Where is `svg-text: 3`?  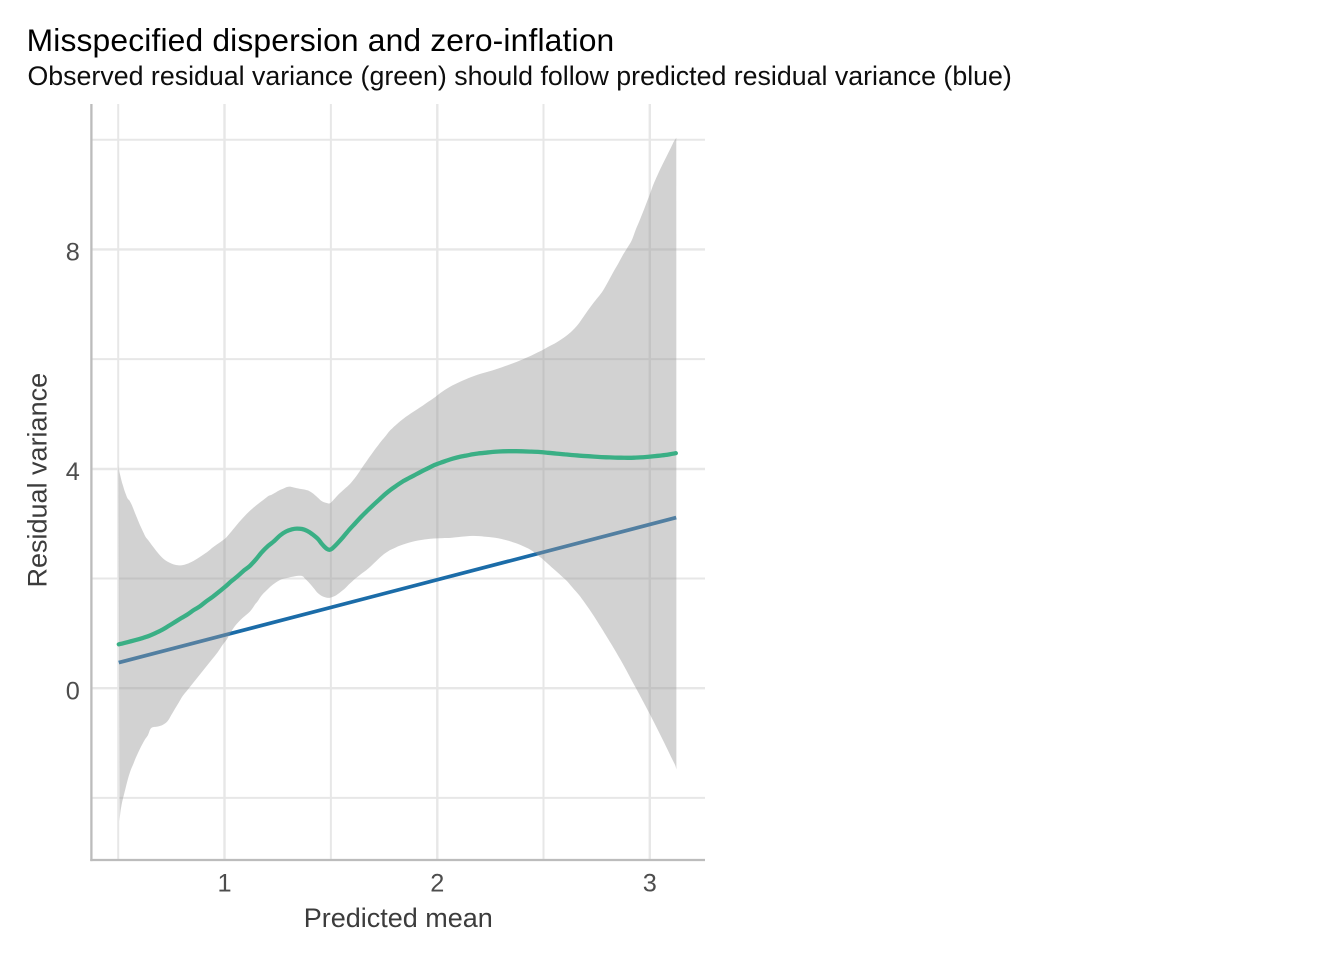
svg-text: 3 is located at coordinates (650, 883).